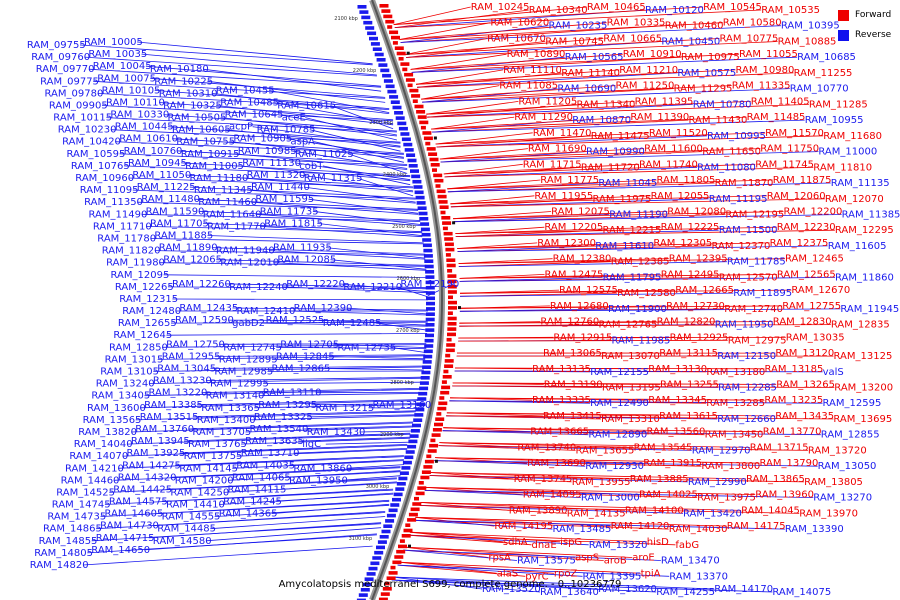  What do you see at coordinates (696, 212) in the screenshot?
I see `gene-label-forward: RAM_12080` at bounding box center [696, 212].